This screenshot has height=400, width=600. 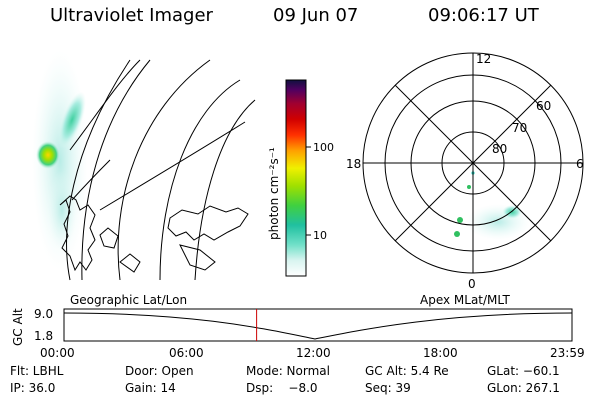 What do you see at coordinates (512, 212) in the screenshot?
I see `polar-emission` at bounding box center [512, 212].